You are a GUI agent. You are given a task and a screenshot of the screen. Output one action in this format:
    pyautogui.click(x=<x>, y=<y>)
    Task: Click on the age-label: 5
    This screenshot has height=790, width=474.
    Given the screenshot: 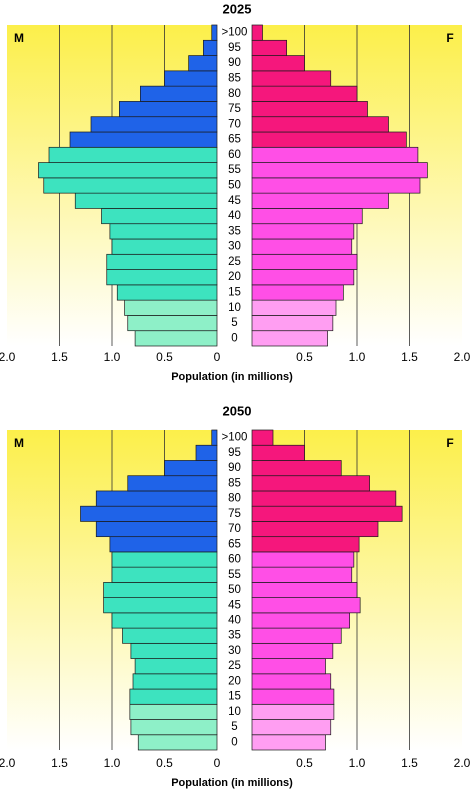 What is the action you would take?
    pyautogui.click(x=234, y=323)
    